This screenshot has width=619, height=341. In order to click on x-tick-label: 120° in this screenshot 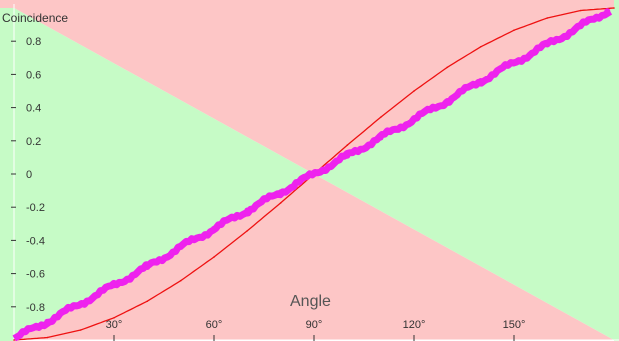, I will do `click(414, 325)`.